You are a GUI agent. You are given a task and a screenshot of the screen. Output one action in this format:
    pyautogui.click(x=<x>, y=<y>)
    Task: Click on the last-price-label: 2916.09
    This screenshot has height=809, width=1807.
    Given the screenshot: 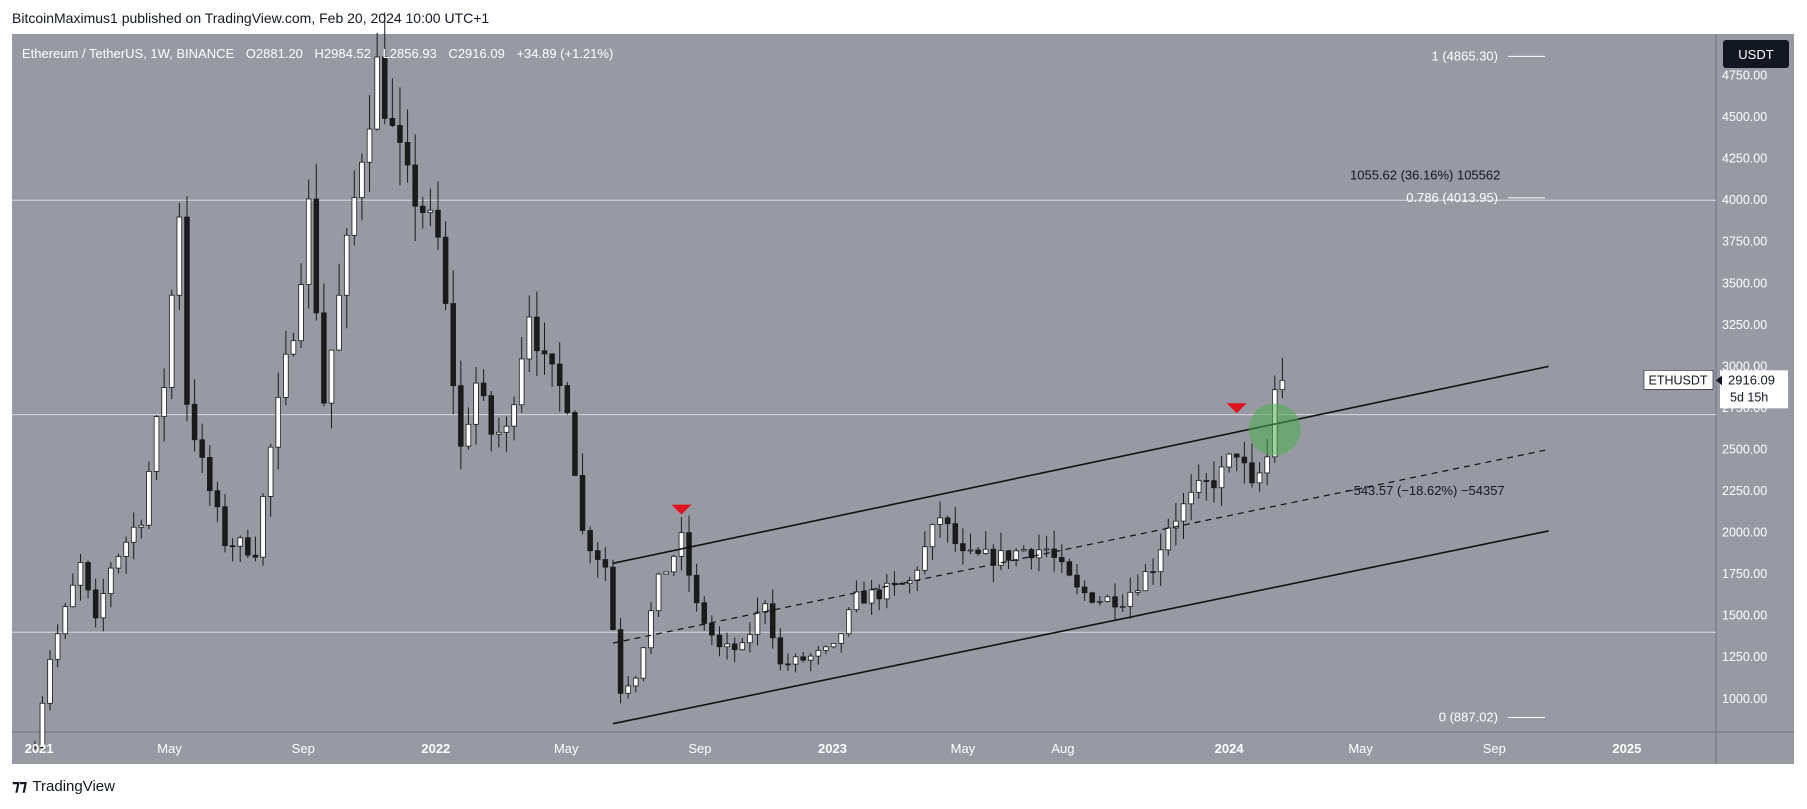 What is the action you would take?
    pyautogui.click(x=1751, y=379)
    